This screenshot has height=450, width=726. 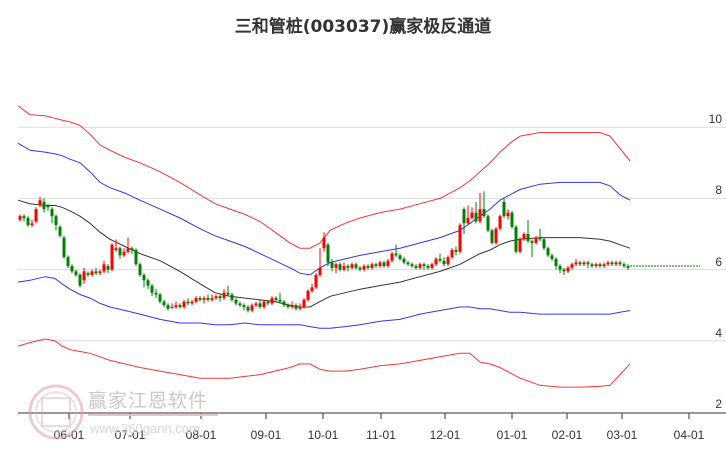 I want to click on lower-inner-line, so click(x=324, y=302).